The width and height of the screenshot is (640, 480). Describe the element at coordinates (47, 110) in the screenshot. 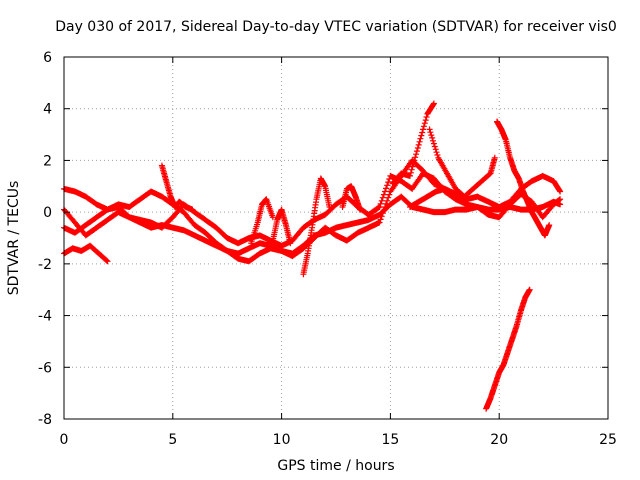

I see `y-tick-label: 4` at that location.